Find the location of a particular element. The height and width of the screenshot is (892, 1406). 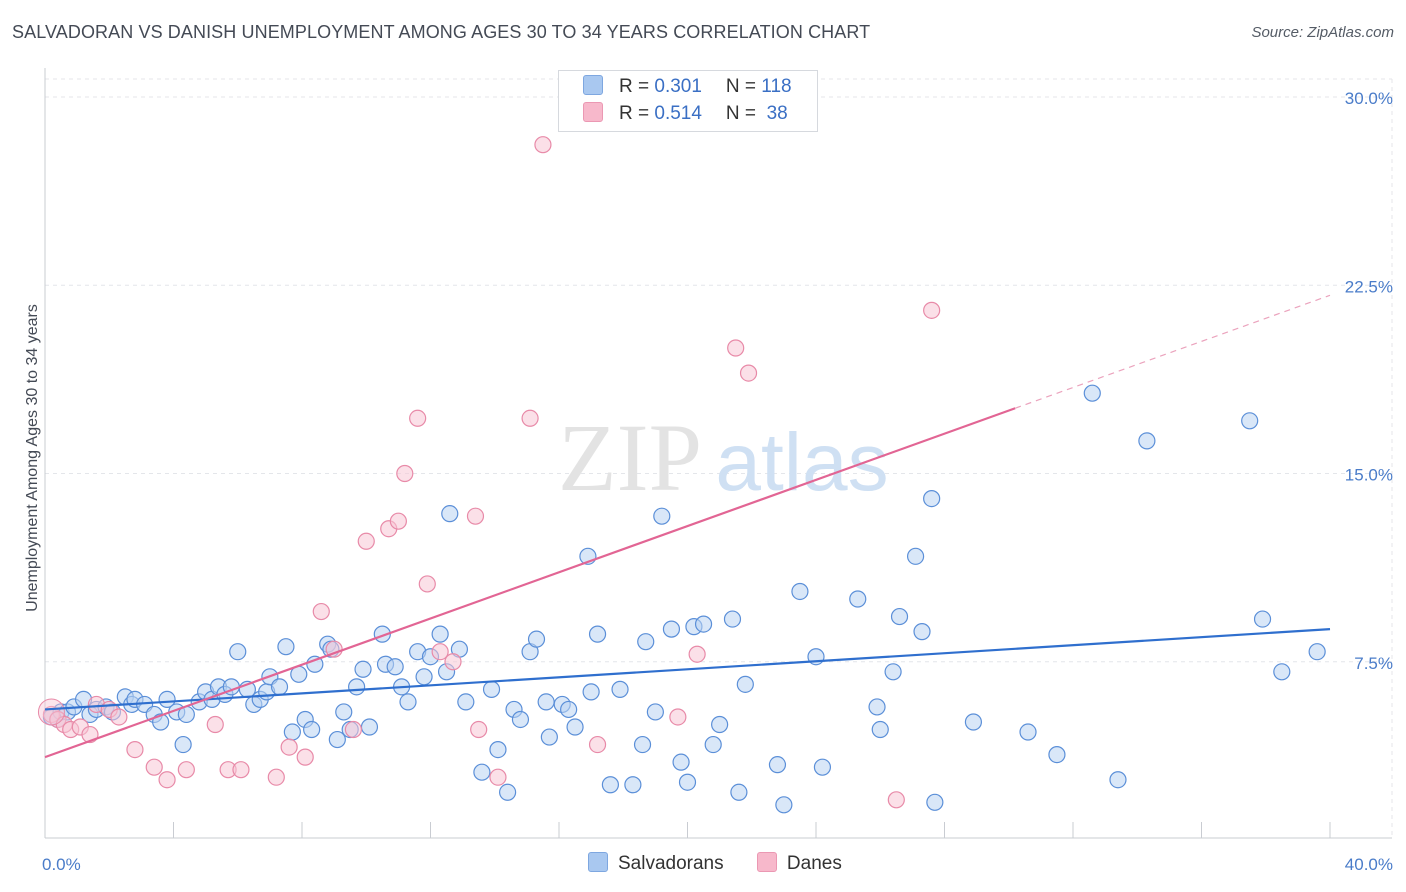

watermark-zip: ZIP is located at coordinates (630, 457).